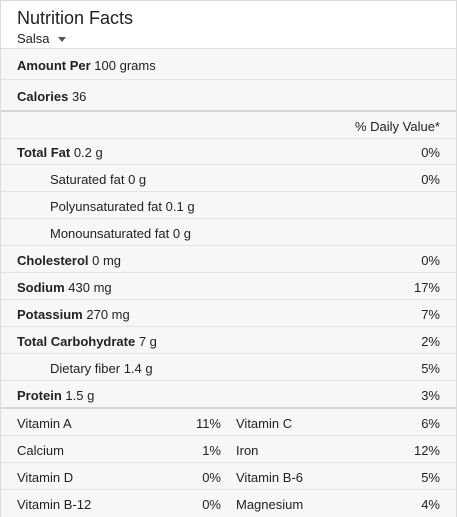  What do you see at coordinates (264, 423) in the screenshot?
I see `vitamin-label: Vitamin C` at bounding box center [264, 423].